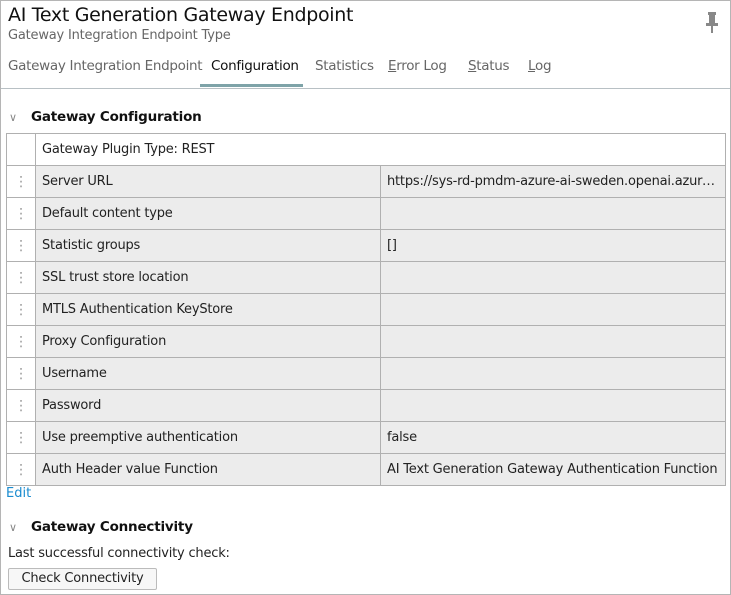 This screenshot has width=731, height=595. I want to click on edit-link: Edit, so click(19, 493).